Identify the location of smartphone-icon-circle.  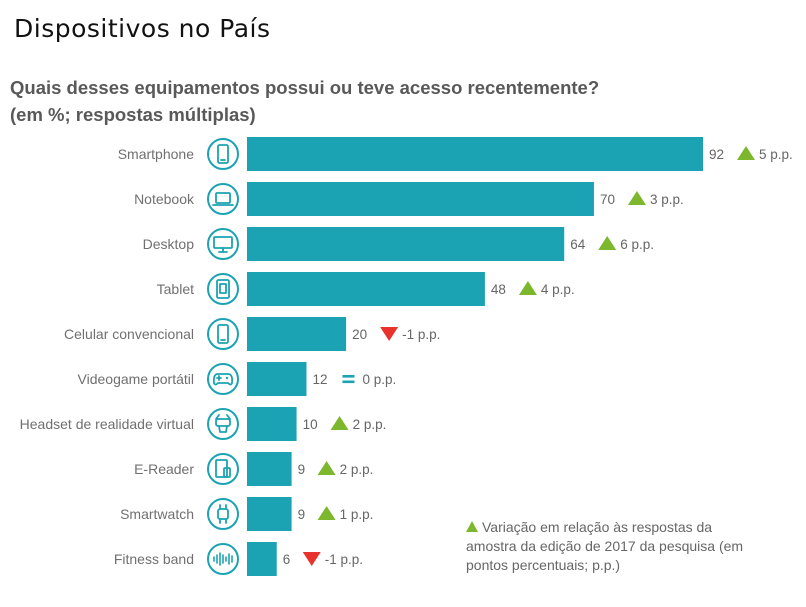
(223, 154).